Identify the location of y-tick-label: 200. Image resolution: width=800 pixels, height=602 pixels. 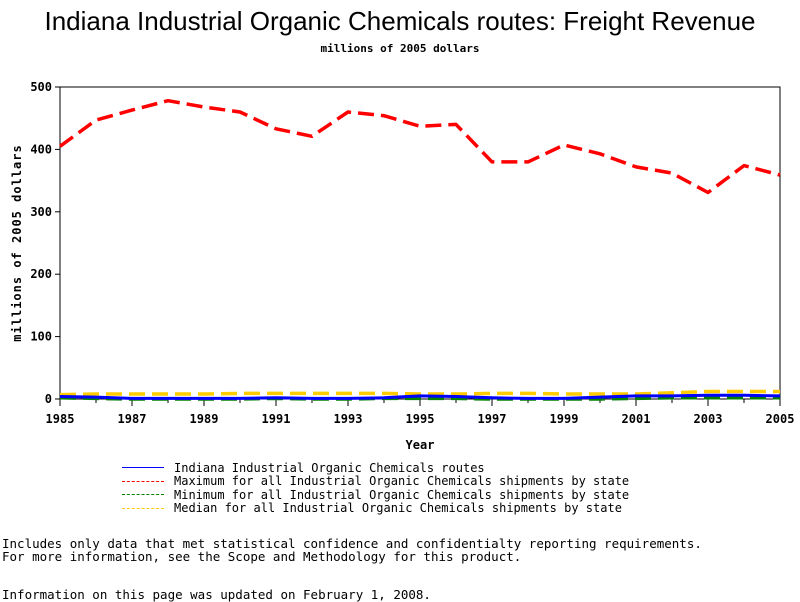
(41, 274).